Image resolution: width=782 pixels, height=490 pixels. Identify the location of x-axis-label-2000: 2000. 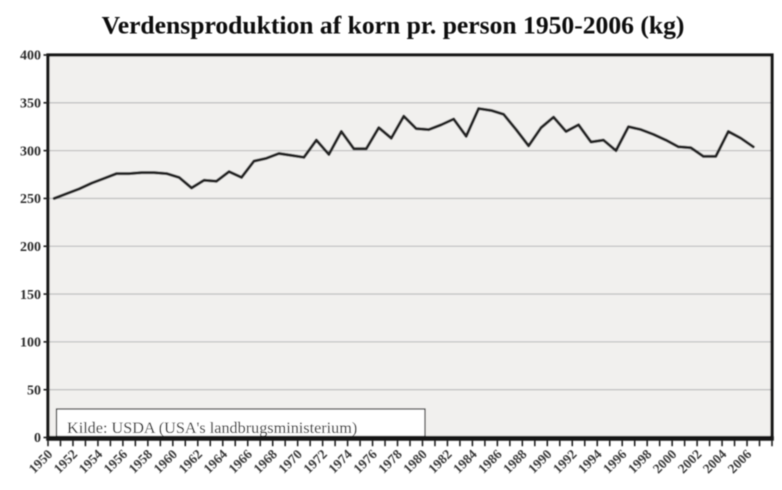
(665, 461).